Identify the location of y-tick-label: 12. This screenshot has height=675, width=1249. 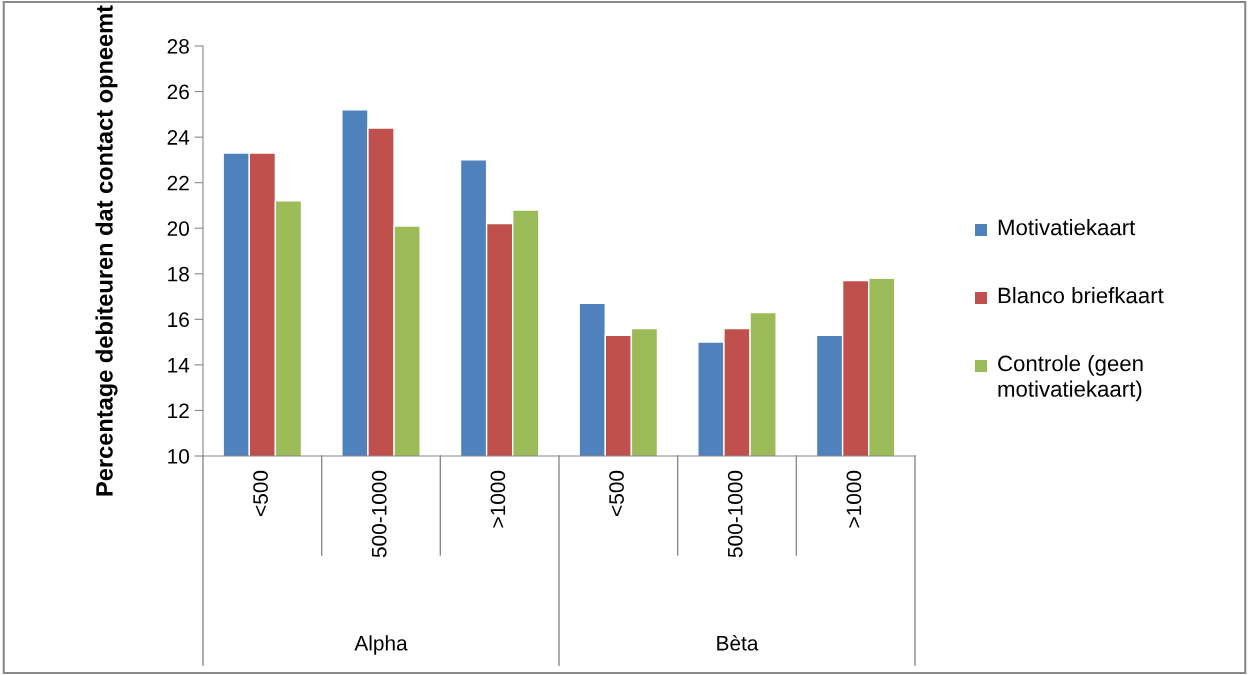
(178, 410).